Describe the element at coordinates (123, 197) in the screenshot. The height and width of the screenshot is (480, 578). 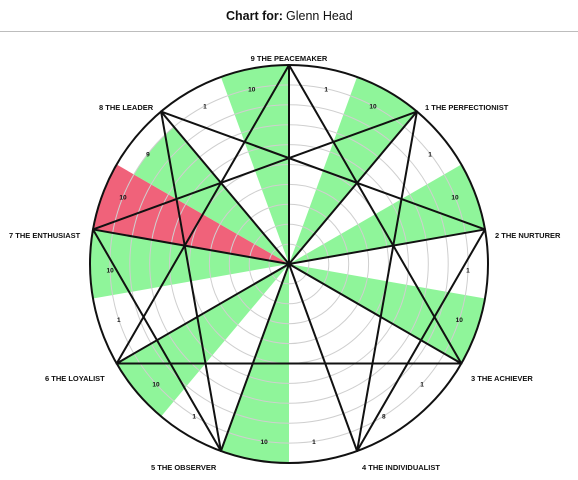
I see `score-type-7-right: 10` at that location.